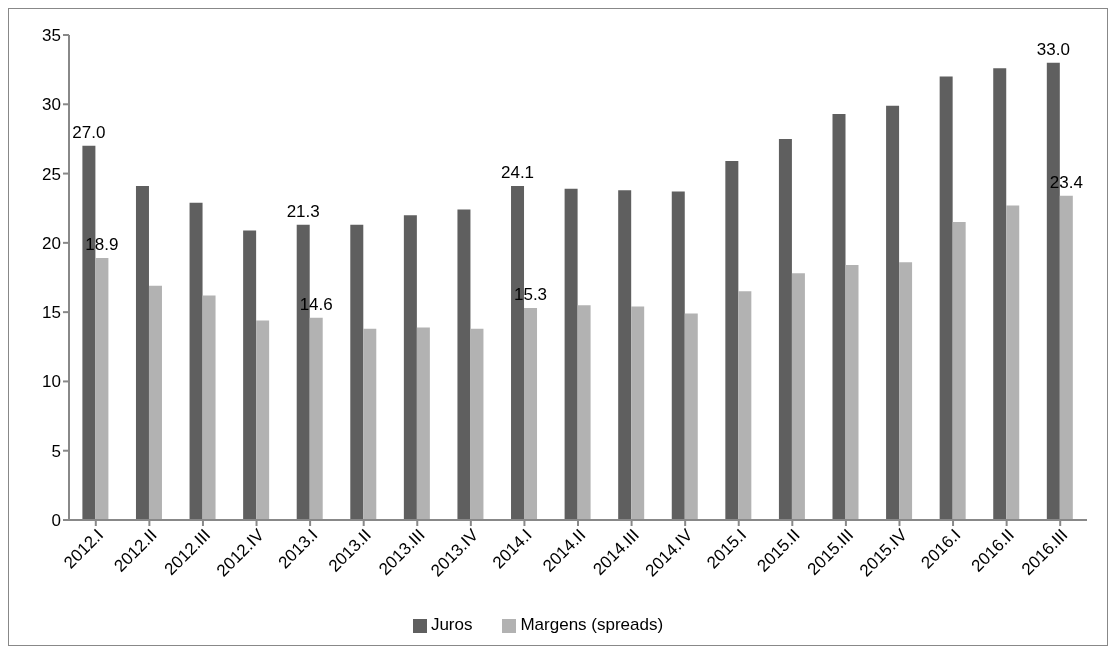  Describe the element at coordinates (517, 173) in the screenshot. I see `data-label: 24.1` at that location.